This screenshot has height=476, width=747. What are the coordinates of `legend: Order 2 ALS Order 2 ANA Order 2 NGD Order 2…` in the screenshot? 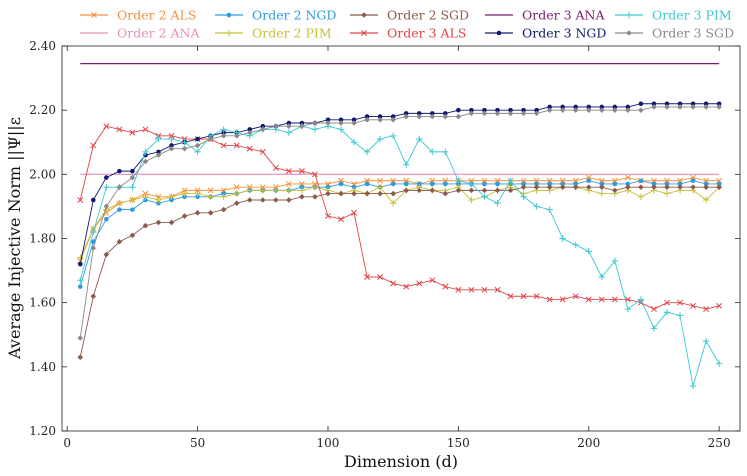 It's located at (407, 24).